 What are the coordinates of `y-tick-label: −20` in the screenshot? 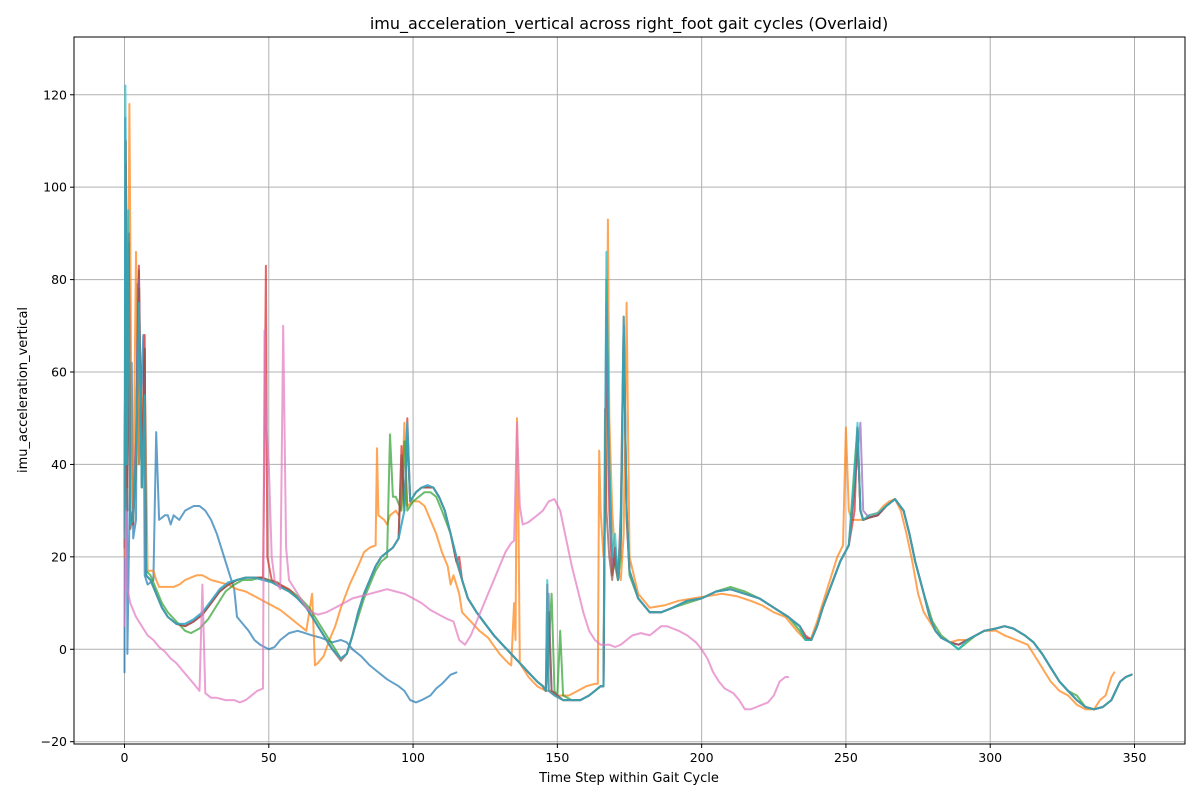 It's located at (54, 741).